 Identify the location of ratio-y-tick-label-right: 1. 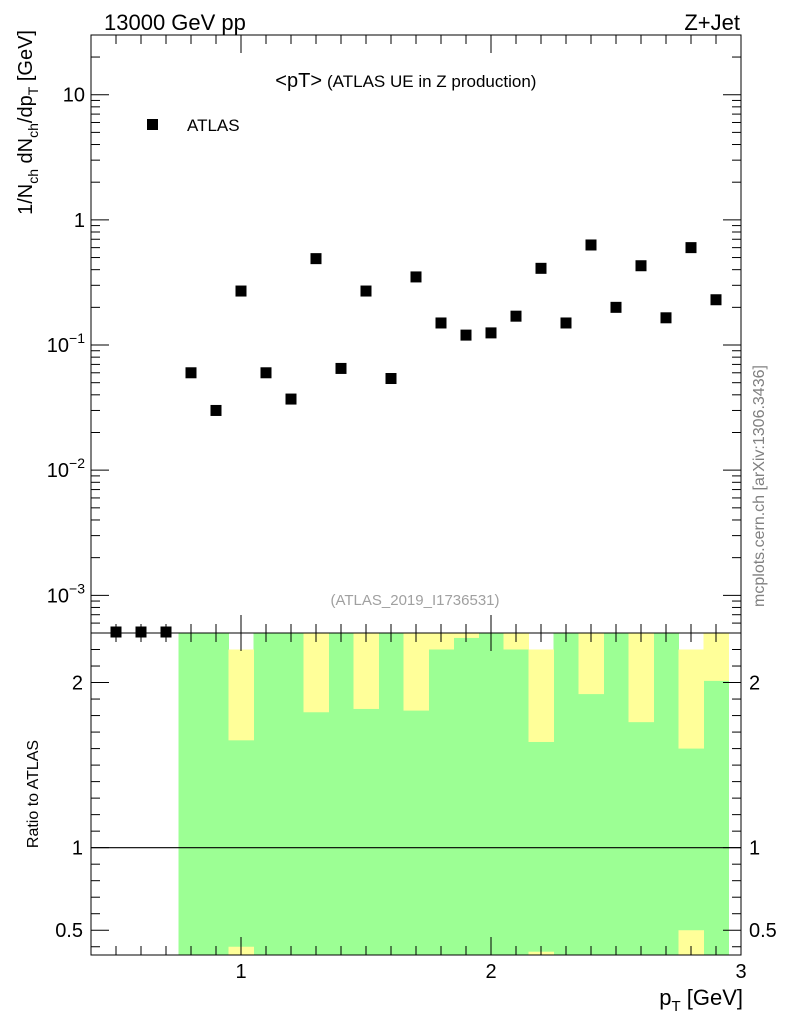
(754, 849).